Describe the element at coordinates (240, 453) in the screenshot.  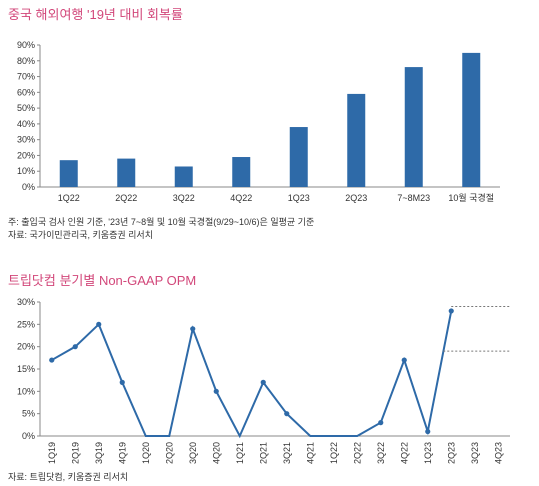
I see `x-tick-label: 1Q21` at that location.